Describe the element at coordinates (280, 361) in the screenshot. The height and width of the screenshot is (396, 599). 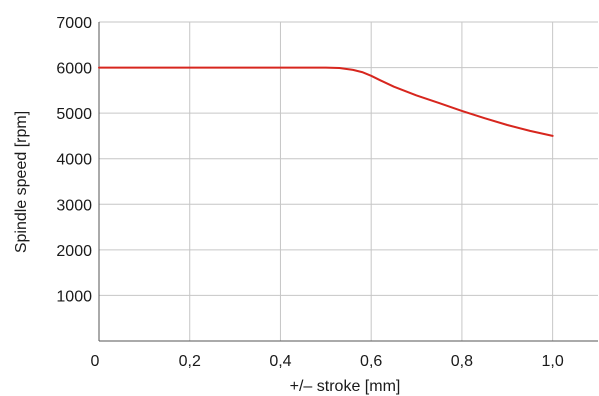
I see `x-tick-label: 0,4` at that location.